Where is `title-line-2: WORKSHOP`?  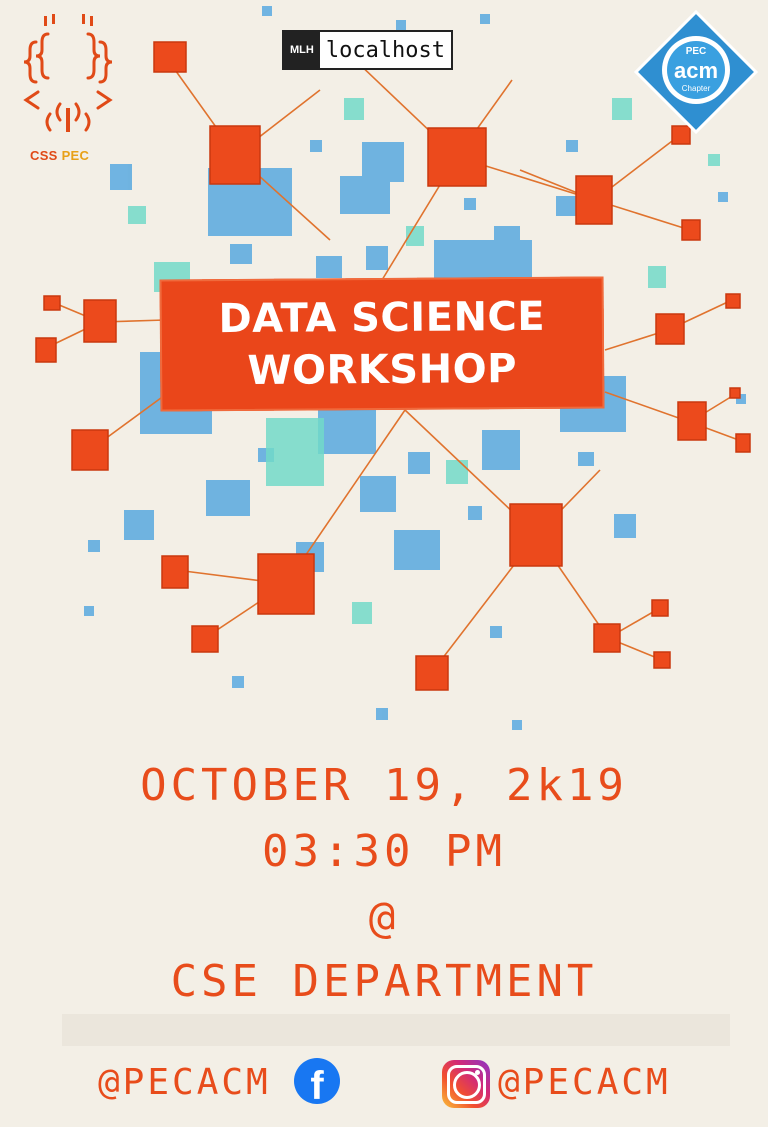 title-line-2: WORKSHOP is located at coordinates (382, 370).